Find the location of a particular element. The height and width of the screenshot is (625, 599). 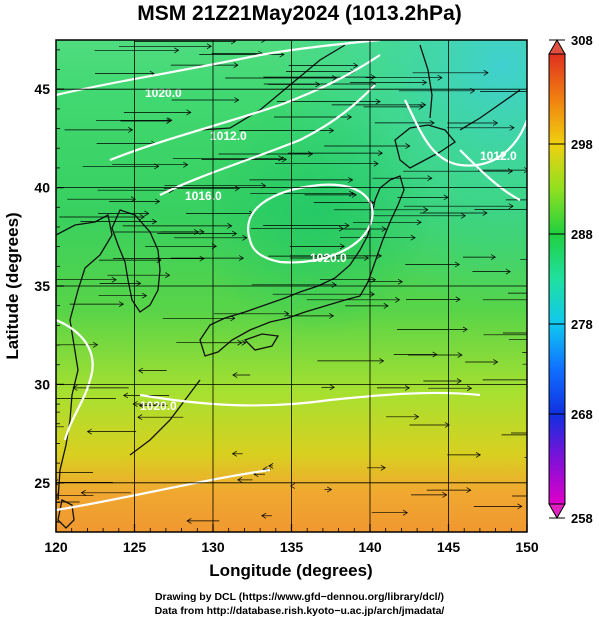

x-tick-label: 135 is located at coordinates (292, 547).